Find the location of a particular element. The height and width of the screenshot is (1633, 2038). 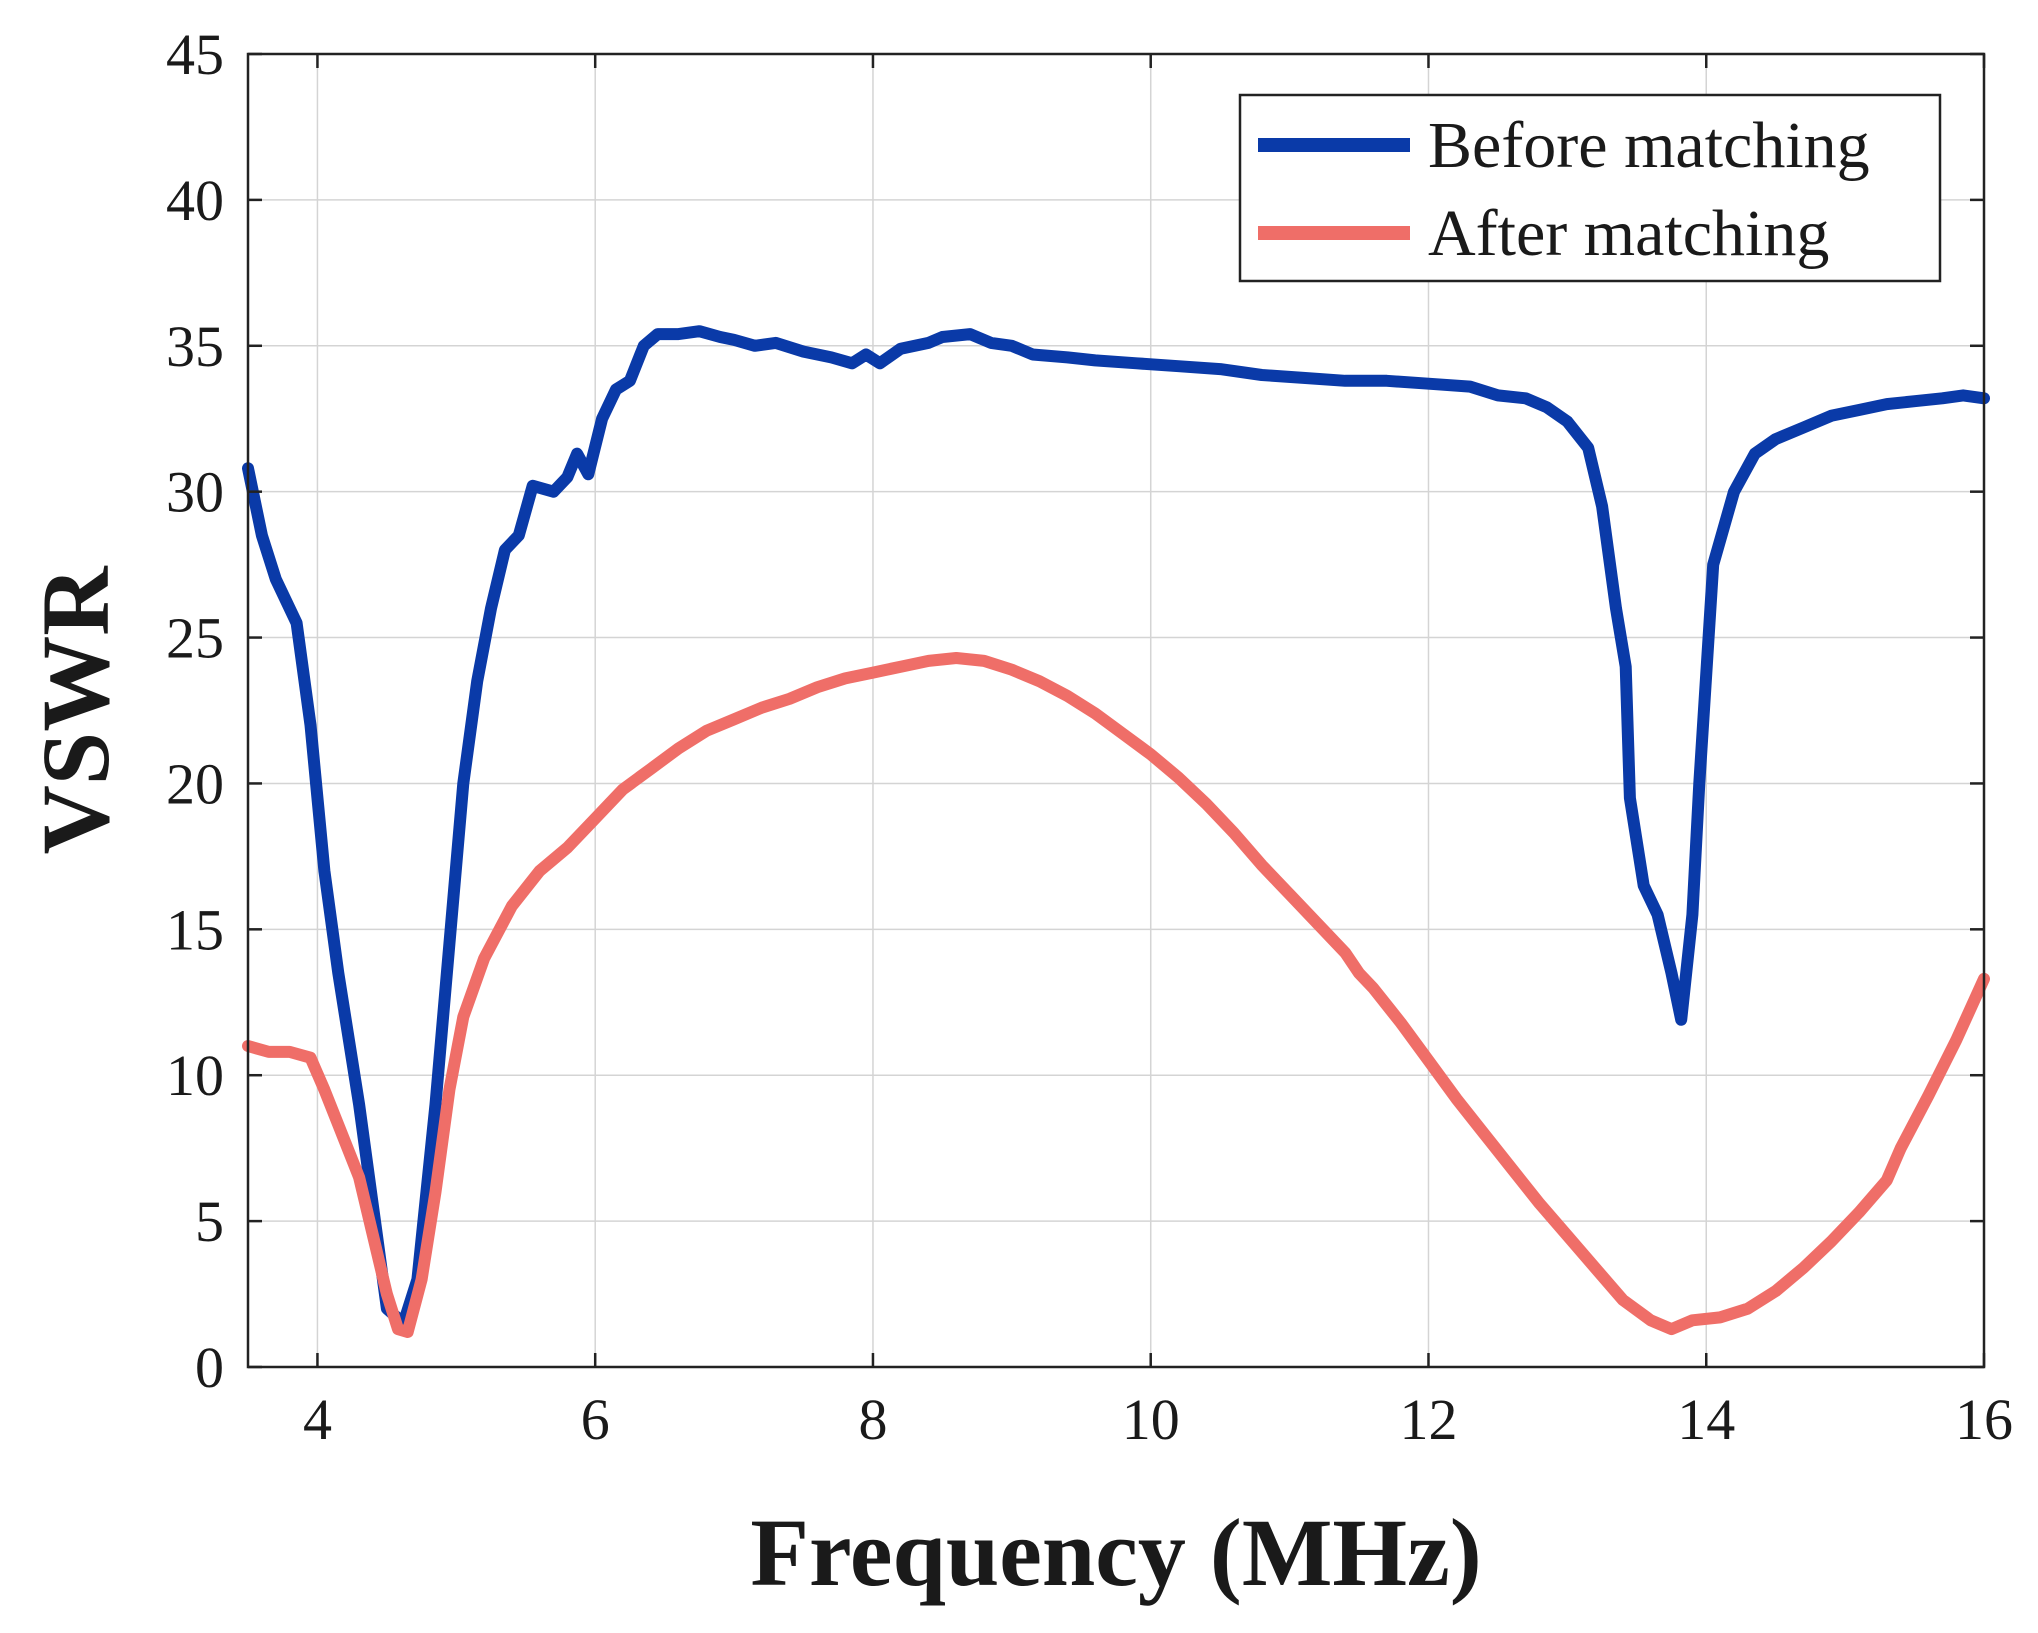

x-tick-label: 10 is located at coordinates (1151, 1419).